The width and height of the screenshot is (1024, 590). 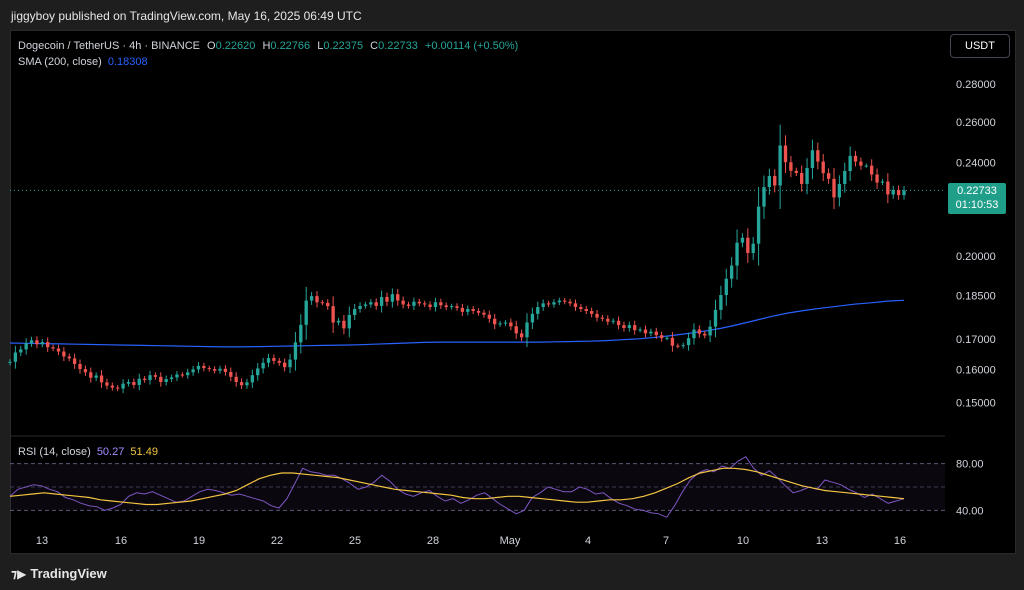 I want to click on footer-brand: ⁊▶ TradingView, so click(x=59, y=573).